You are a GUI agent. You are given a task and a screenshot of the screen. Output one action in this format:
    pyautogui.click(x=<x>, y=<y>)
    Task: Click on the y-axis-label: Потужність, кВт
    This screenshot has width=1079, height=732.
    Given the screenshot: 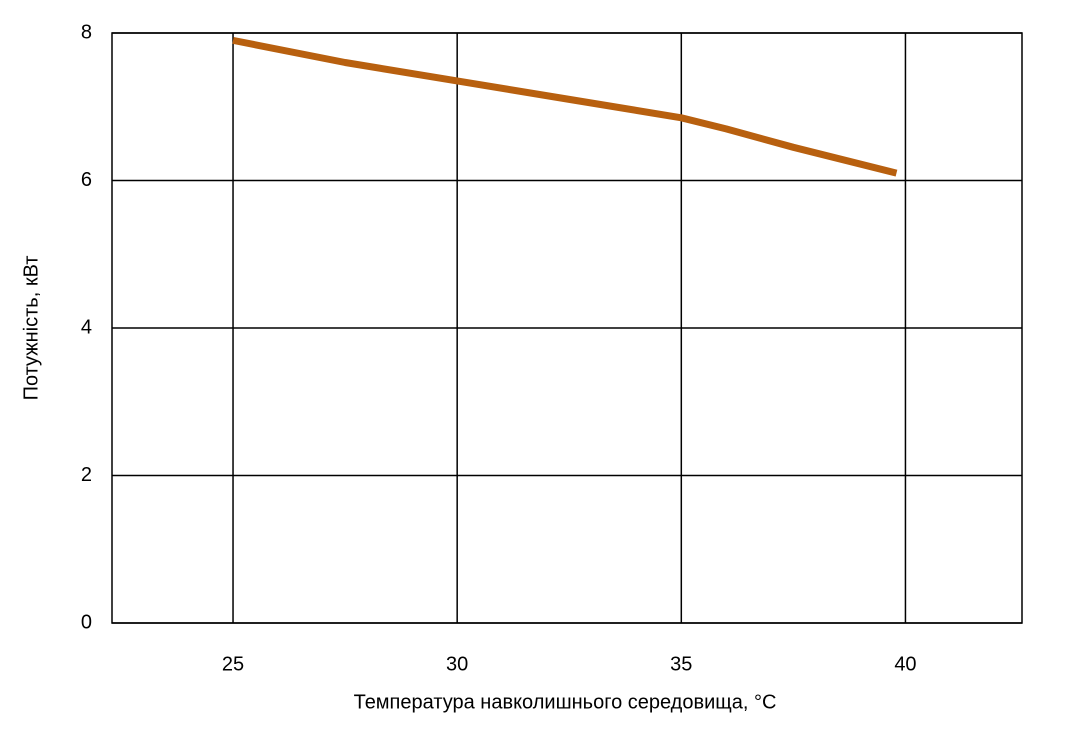 What is the action you would take?
    pyautogui.click(x=31, y=328)
    